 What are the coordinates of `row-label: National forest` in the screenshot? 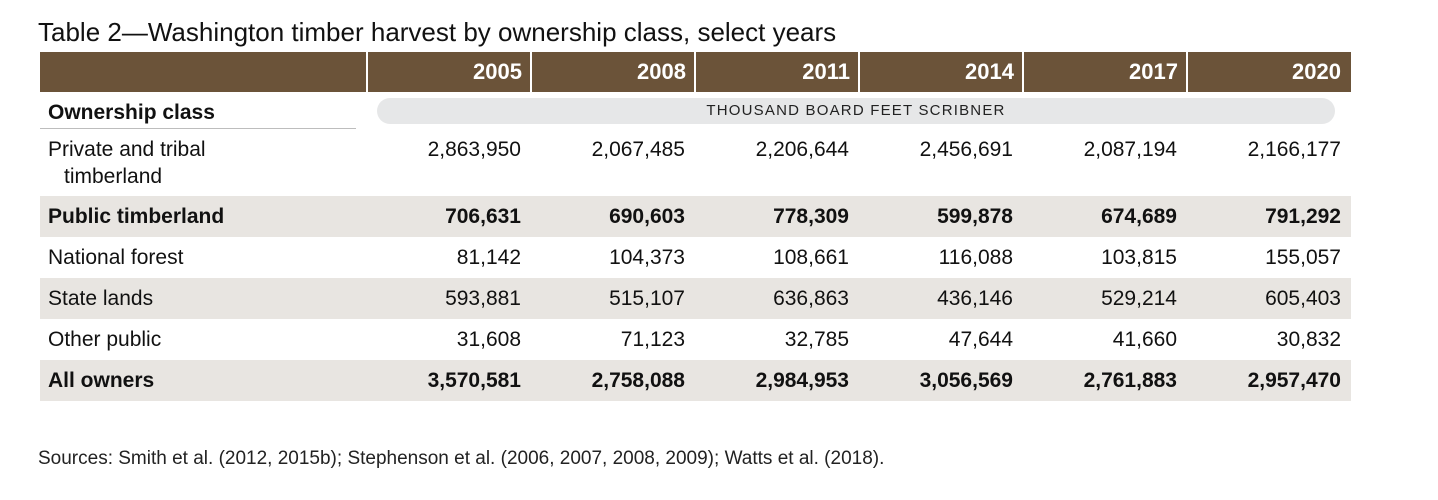 It's located at (116, 257).